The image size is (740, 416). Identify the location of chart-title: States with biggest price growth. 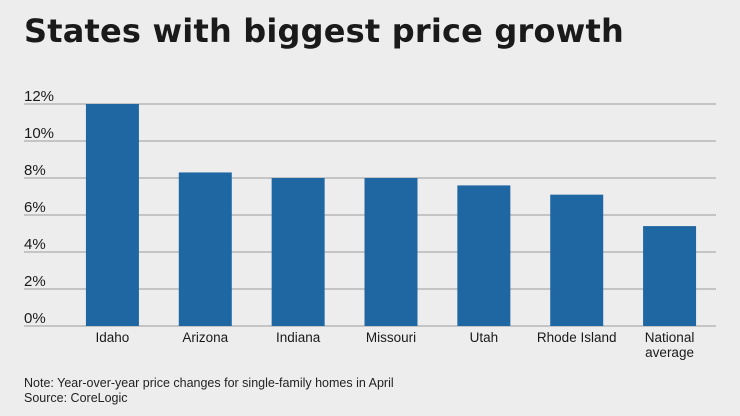
(324, 31).